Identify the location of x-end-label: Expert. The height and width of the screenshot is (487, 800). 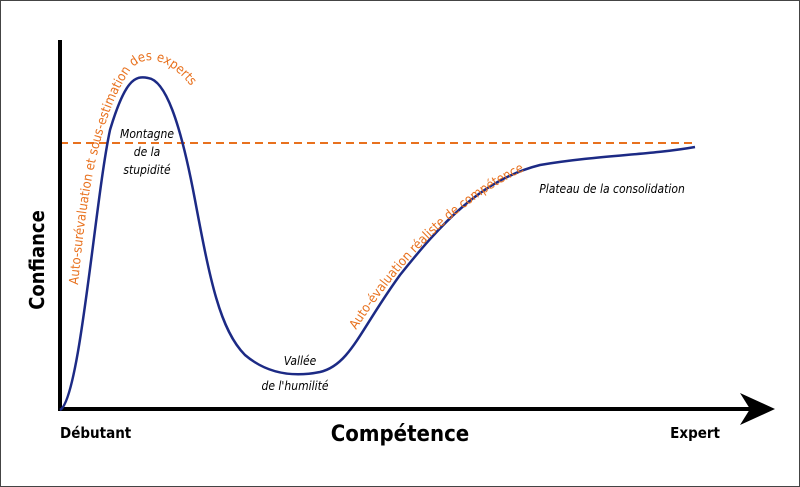
(695, 433).